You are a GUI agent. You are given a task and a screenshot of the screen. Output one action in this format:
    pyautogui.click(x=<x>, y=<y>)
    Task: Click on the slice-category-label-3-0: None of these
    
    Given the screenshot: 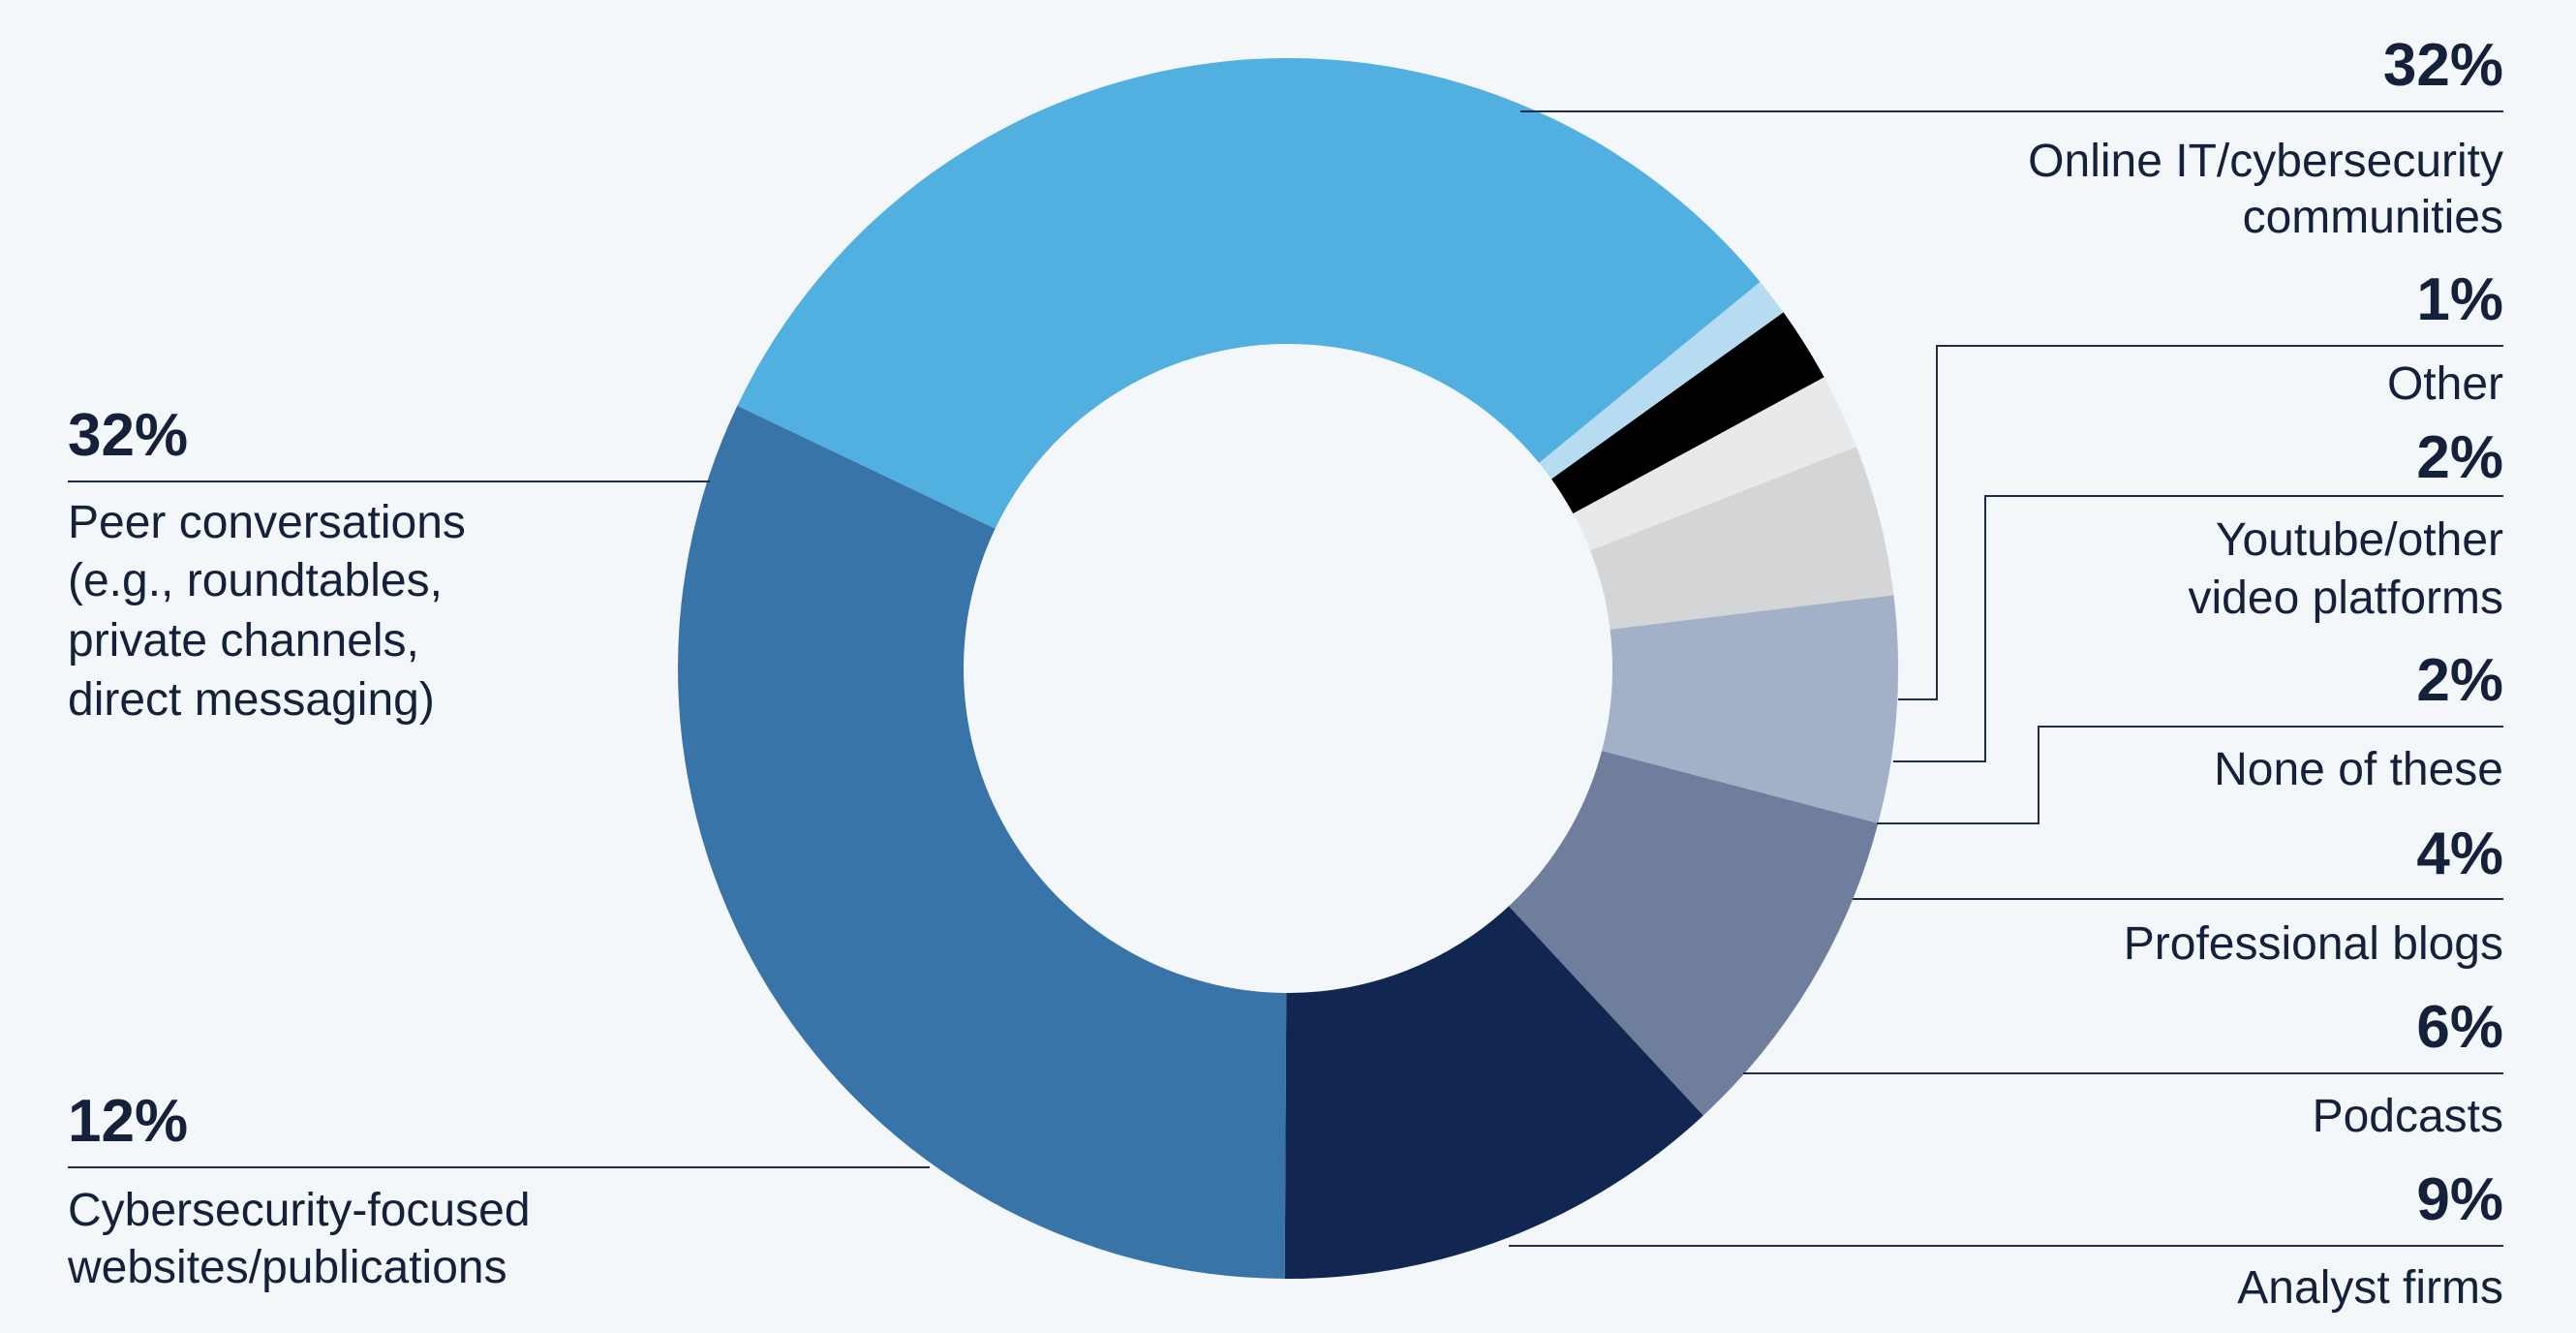 What is the action you would take?
    pyautogui.click(x=2358, y=769)
    